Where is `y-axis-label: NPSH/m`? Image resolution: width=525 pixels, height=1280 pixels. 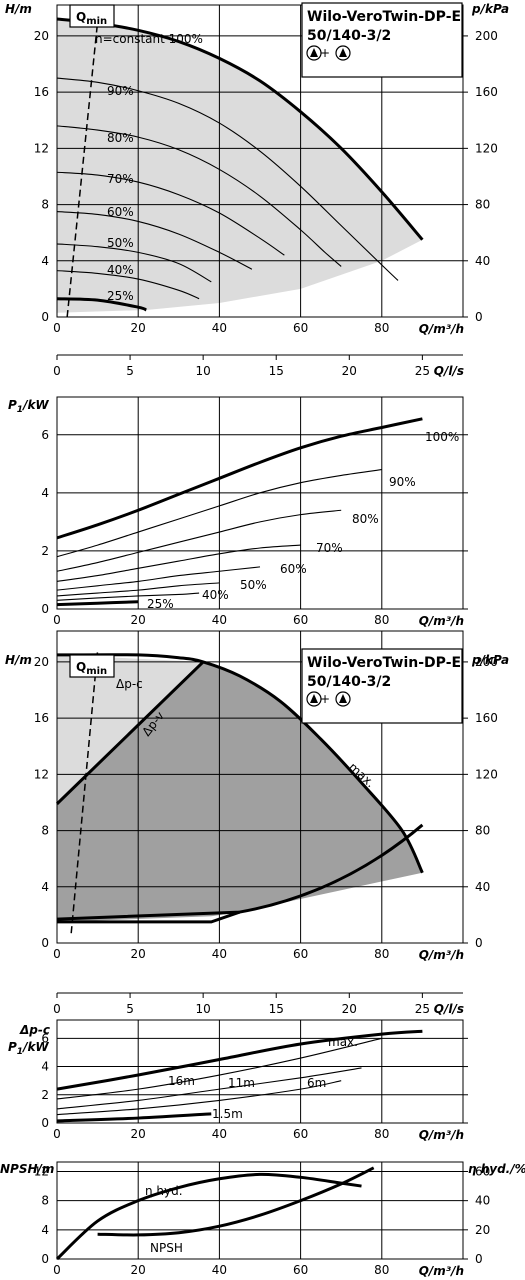 y-axis-label: NPSH/m is located at coordinates (27, 1169).